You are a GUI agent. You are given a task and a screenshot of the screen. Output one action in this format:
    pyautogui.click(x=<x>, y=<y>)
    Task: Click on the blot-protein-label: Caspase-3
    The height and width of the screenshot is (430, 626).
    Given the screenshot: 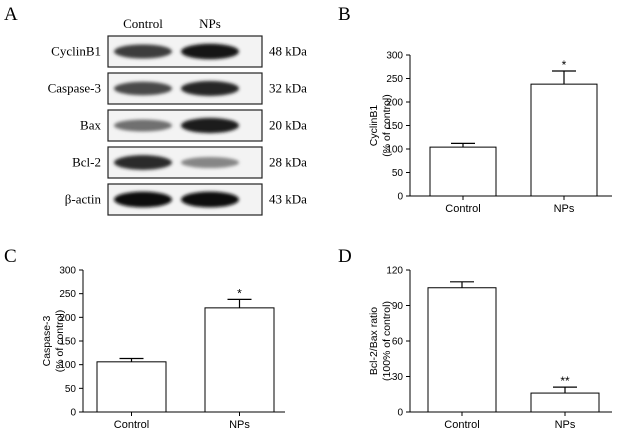 What is the action you would take?
    pyautogui.click(x=74, y=88)
    